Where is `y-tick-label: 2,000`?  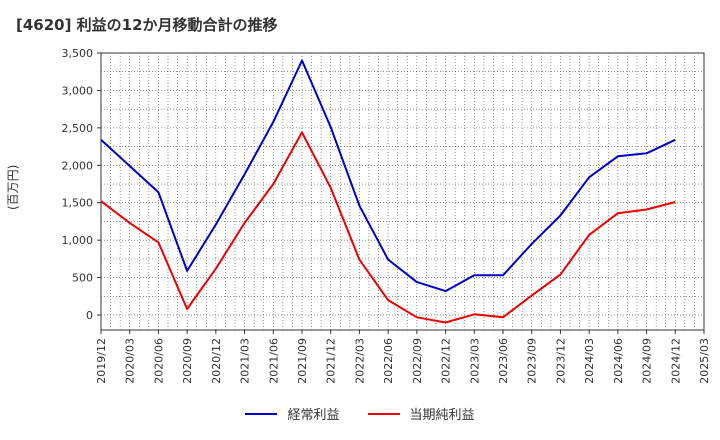 y-tick-label: 2,000 is located at coordinates (78, 165).